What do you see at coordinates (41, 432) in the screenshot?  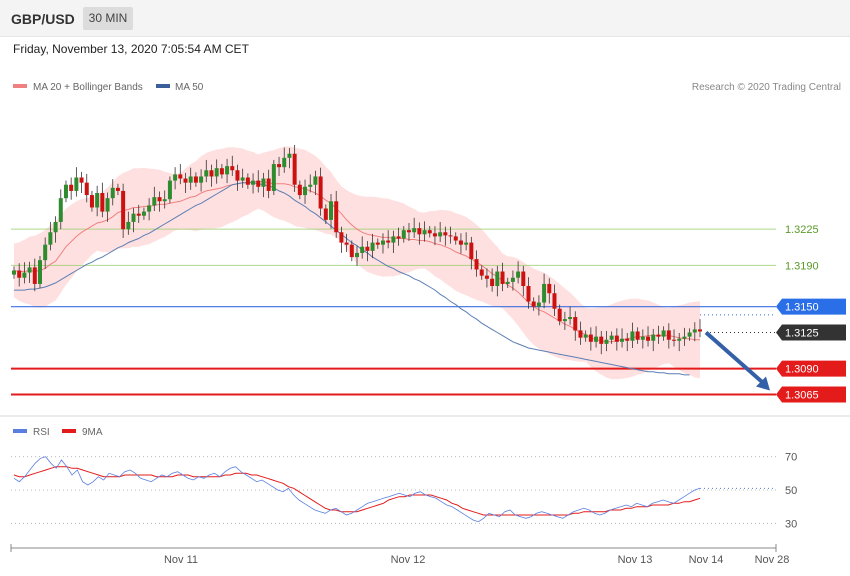 I see `rsi-legend-label: RSI` at bounding box center [41, 432].